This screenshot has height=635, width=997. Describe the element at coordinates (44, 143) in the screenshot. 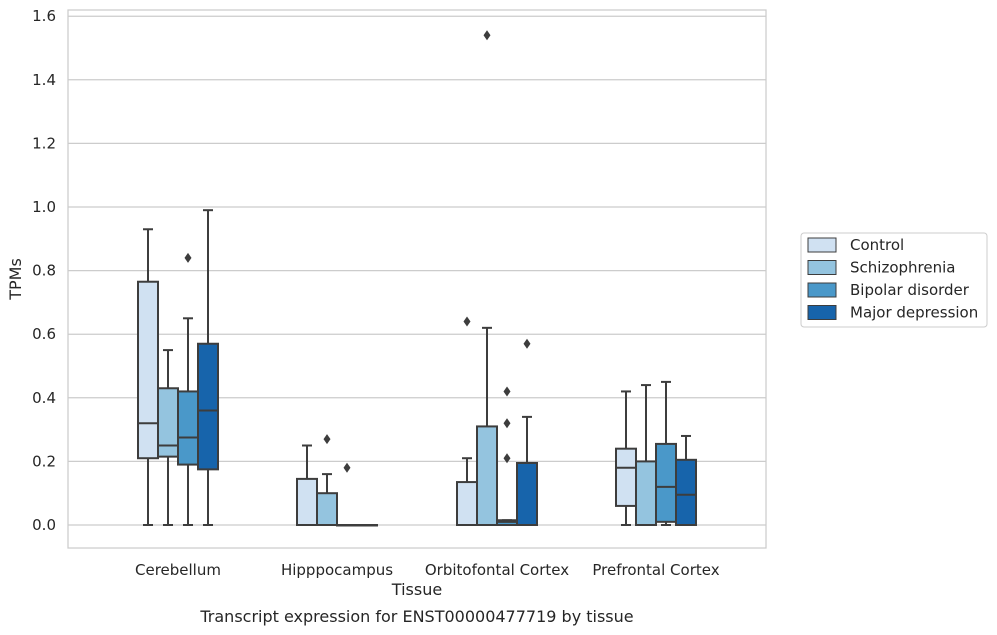

I see `y-tick-label: 1.2` at that location.